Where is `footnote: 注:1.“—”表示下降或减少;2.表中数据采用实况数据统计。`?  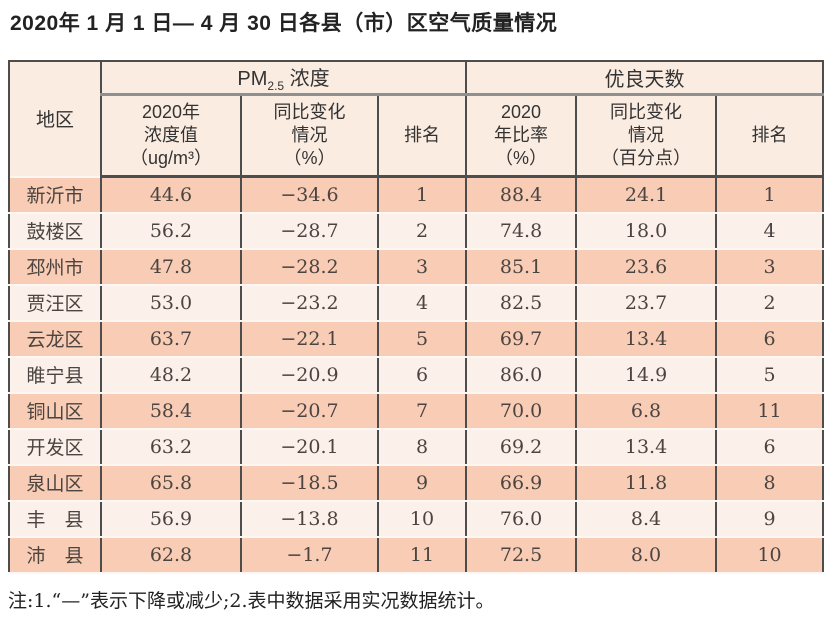 footnote: 注:1.“—”表示下降或减少;2.表中数据采用实况数据统计。 is located at coordinates (251, 600).